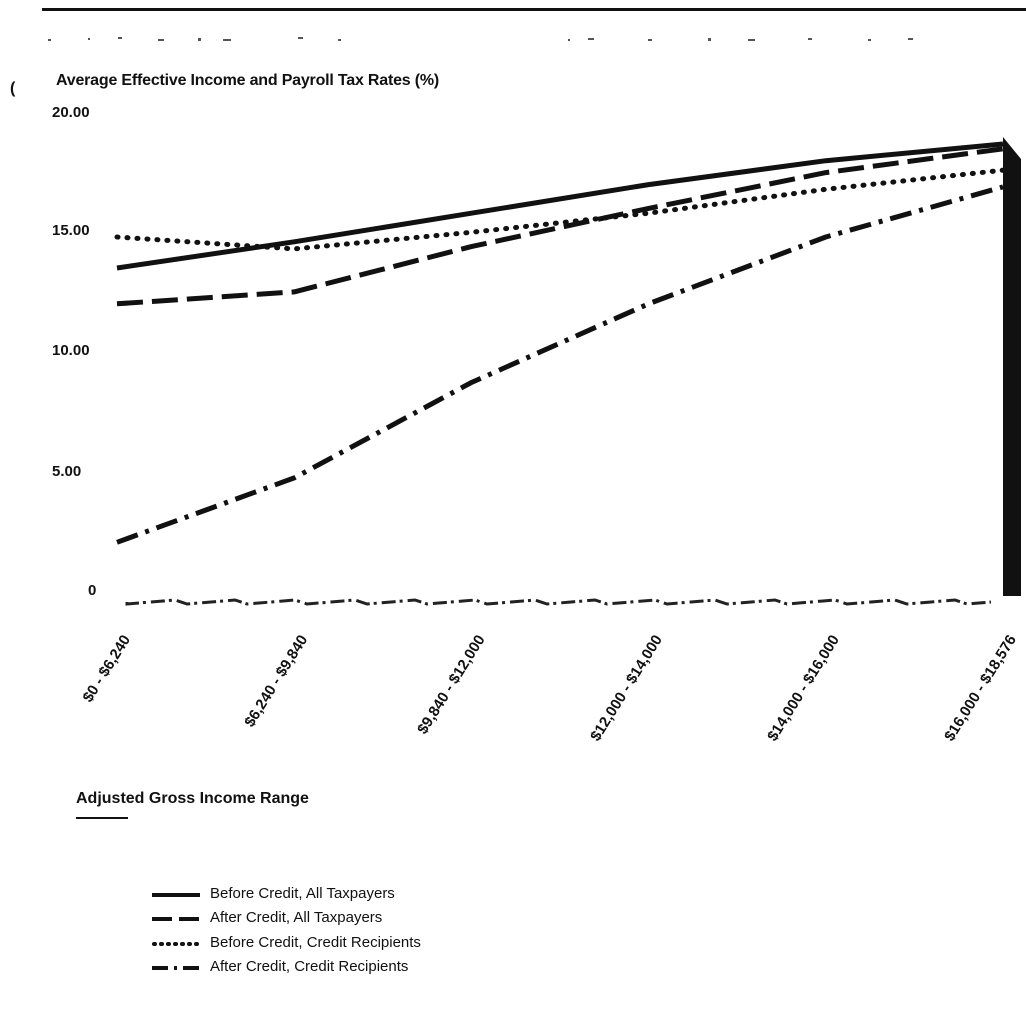 This screenshot has width=1026, height=1011. I want to click on series-line-solid, so click(560, 206).